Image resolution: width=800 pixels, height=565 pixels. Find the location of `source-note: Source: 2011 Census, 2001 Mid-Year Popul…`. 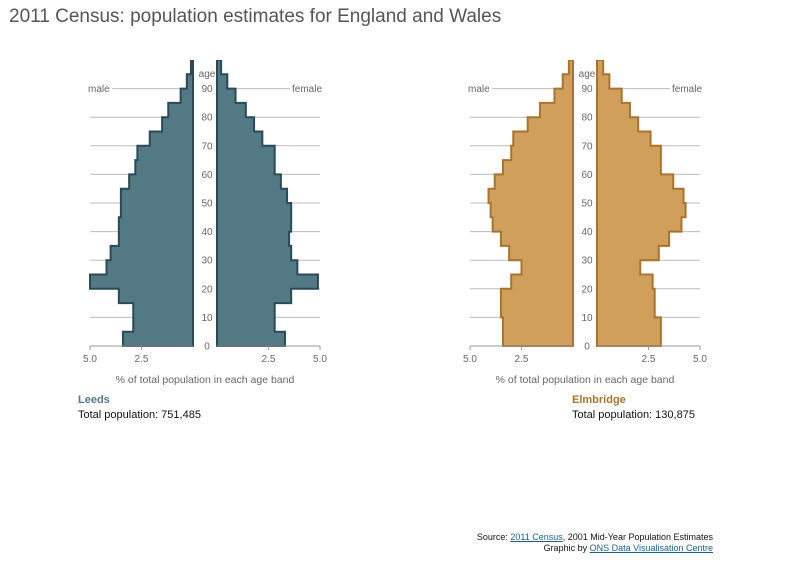

source-note: Source: 2011 Census, 2001 Mid-Year Popul… is located at coordinates (595, 543).